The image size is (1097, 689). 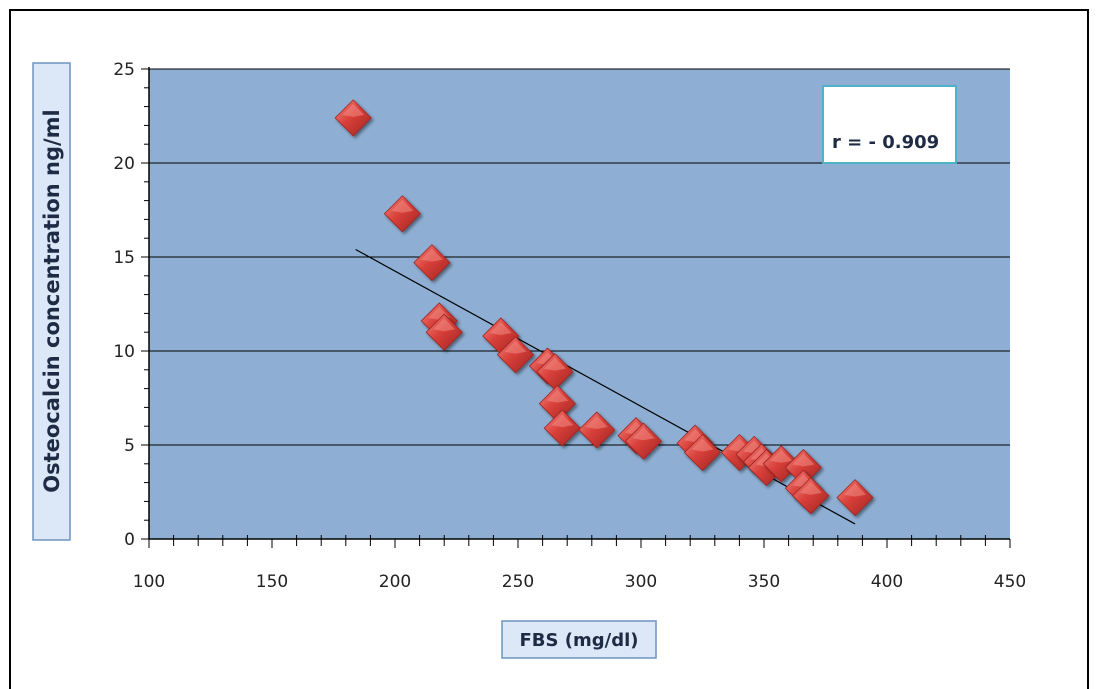 I want to click on x-tick-label: 250, so click(x=518, y=582).